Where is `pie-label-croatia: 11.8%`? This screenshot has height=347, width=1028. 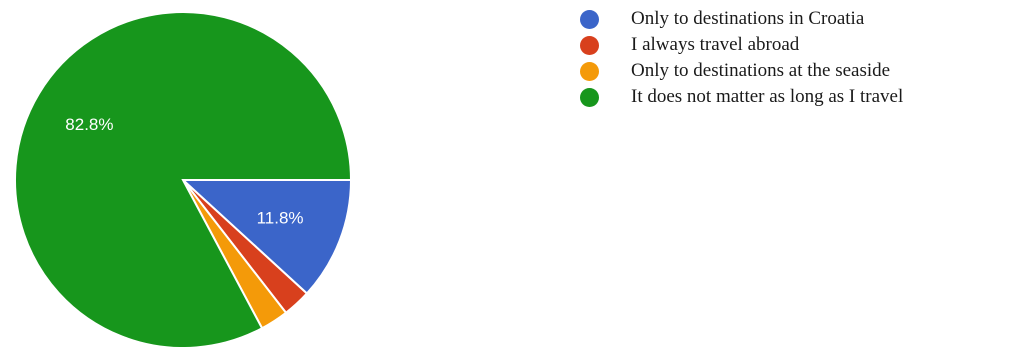 pie-label-croatia: 11.8% is located at coordinates (280, 218).